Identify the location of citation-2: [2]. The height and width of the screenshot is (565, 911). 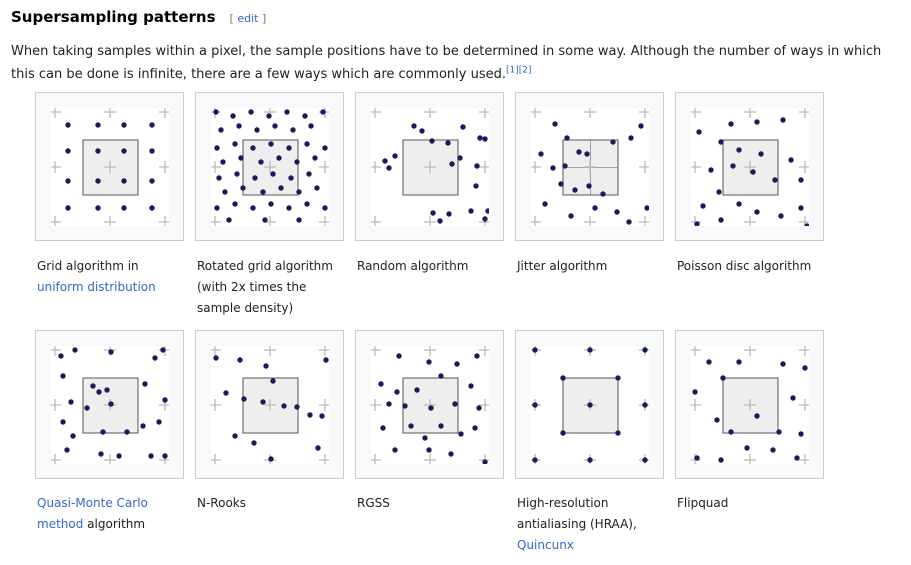
(525, 70).